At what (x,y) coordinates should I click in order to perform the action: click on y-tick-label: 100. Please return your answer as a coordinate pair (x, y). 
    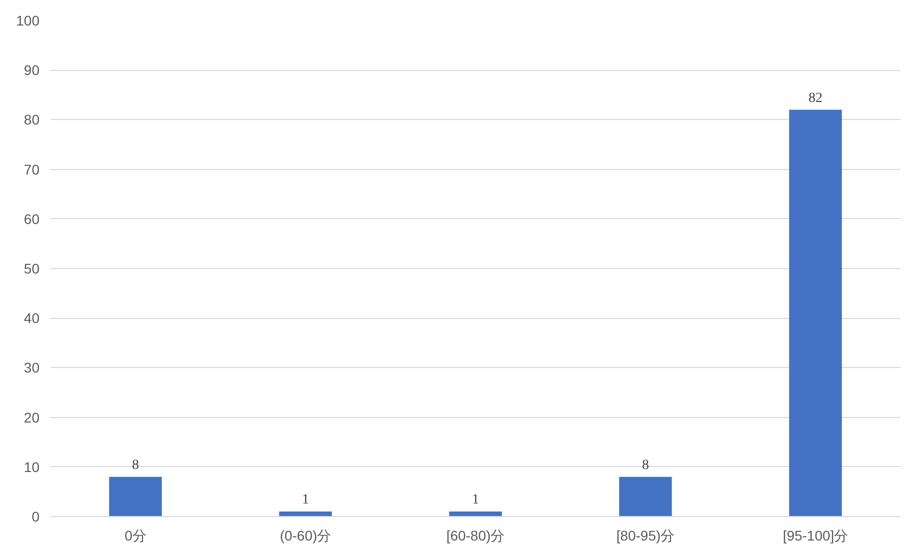
    Looking at the image, I should click on (28, 20).